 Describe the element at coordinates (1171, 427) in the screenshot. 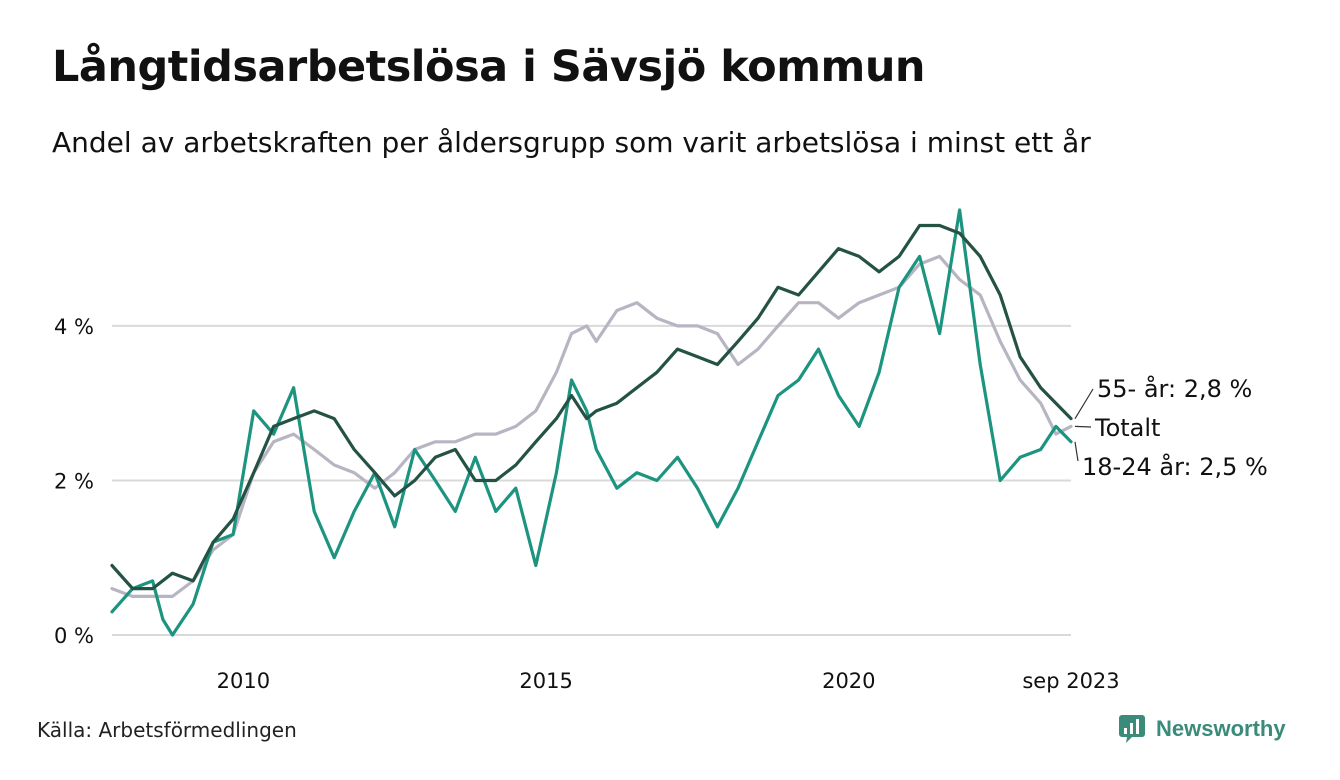

I see `end-labels: 55- år: 2,8 % Totalt 18-24 år: 2,5 %` at that location.